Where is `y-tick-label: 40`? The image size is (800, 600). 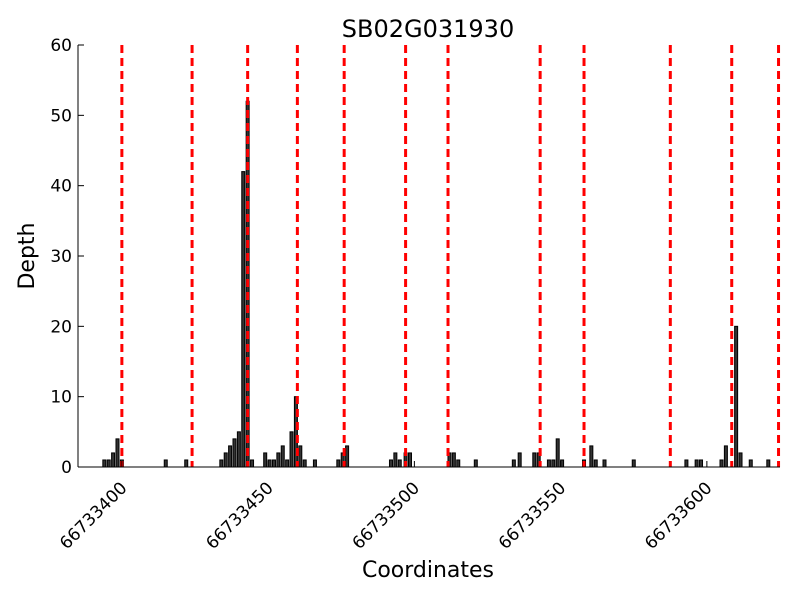 y-tick-label: 40 is located at coordinates (61, 187).